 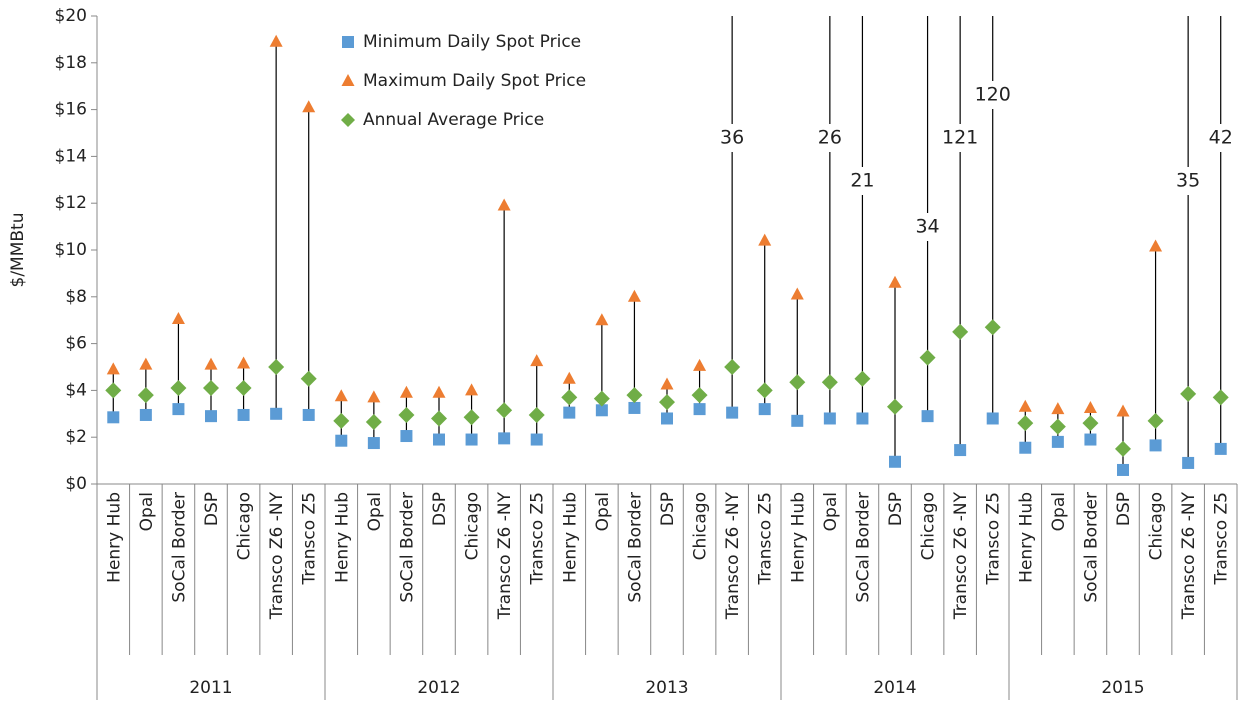 I want to click on off-scale-label: 36, so click(x=732, y=138).